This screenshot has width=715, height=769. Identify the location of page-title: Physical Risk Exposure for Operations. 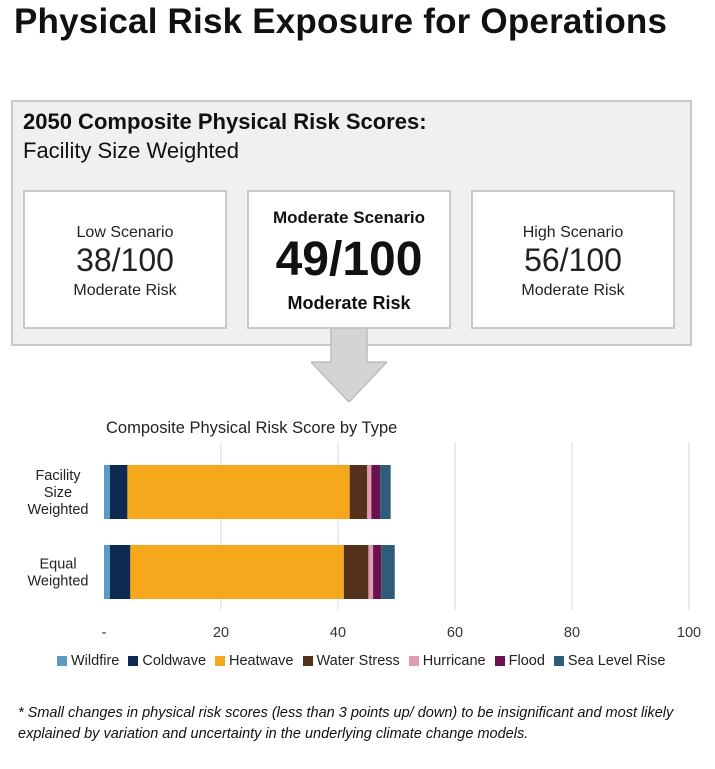
(341, 21).